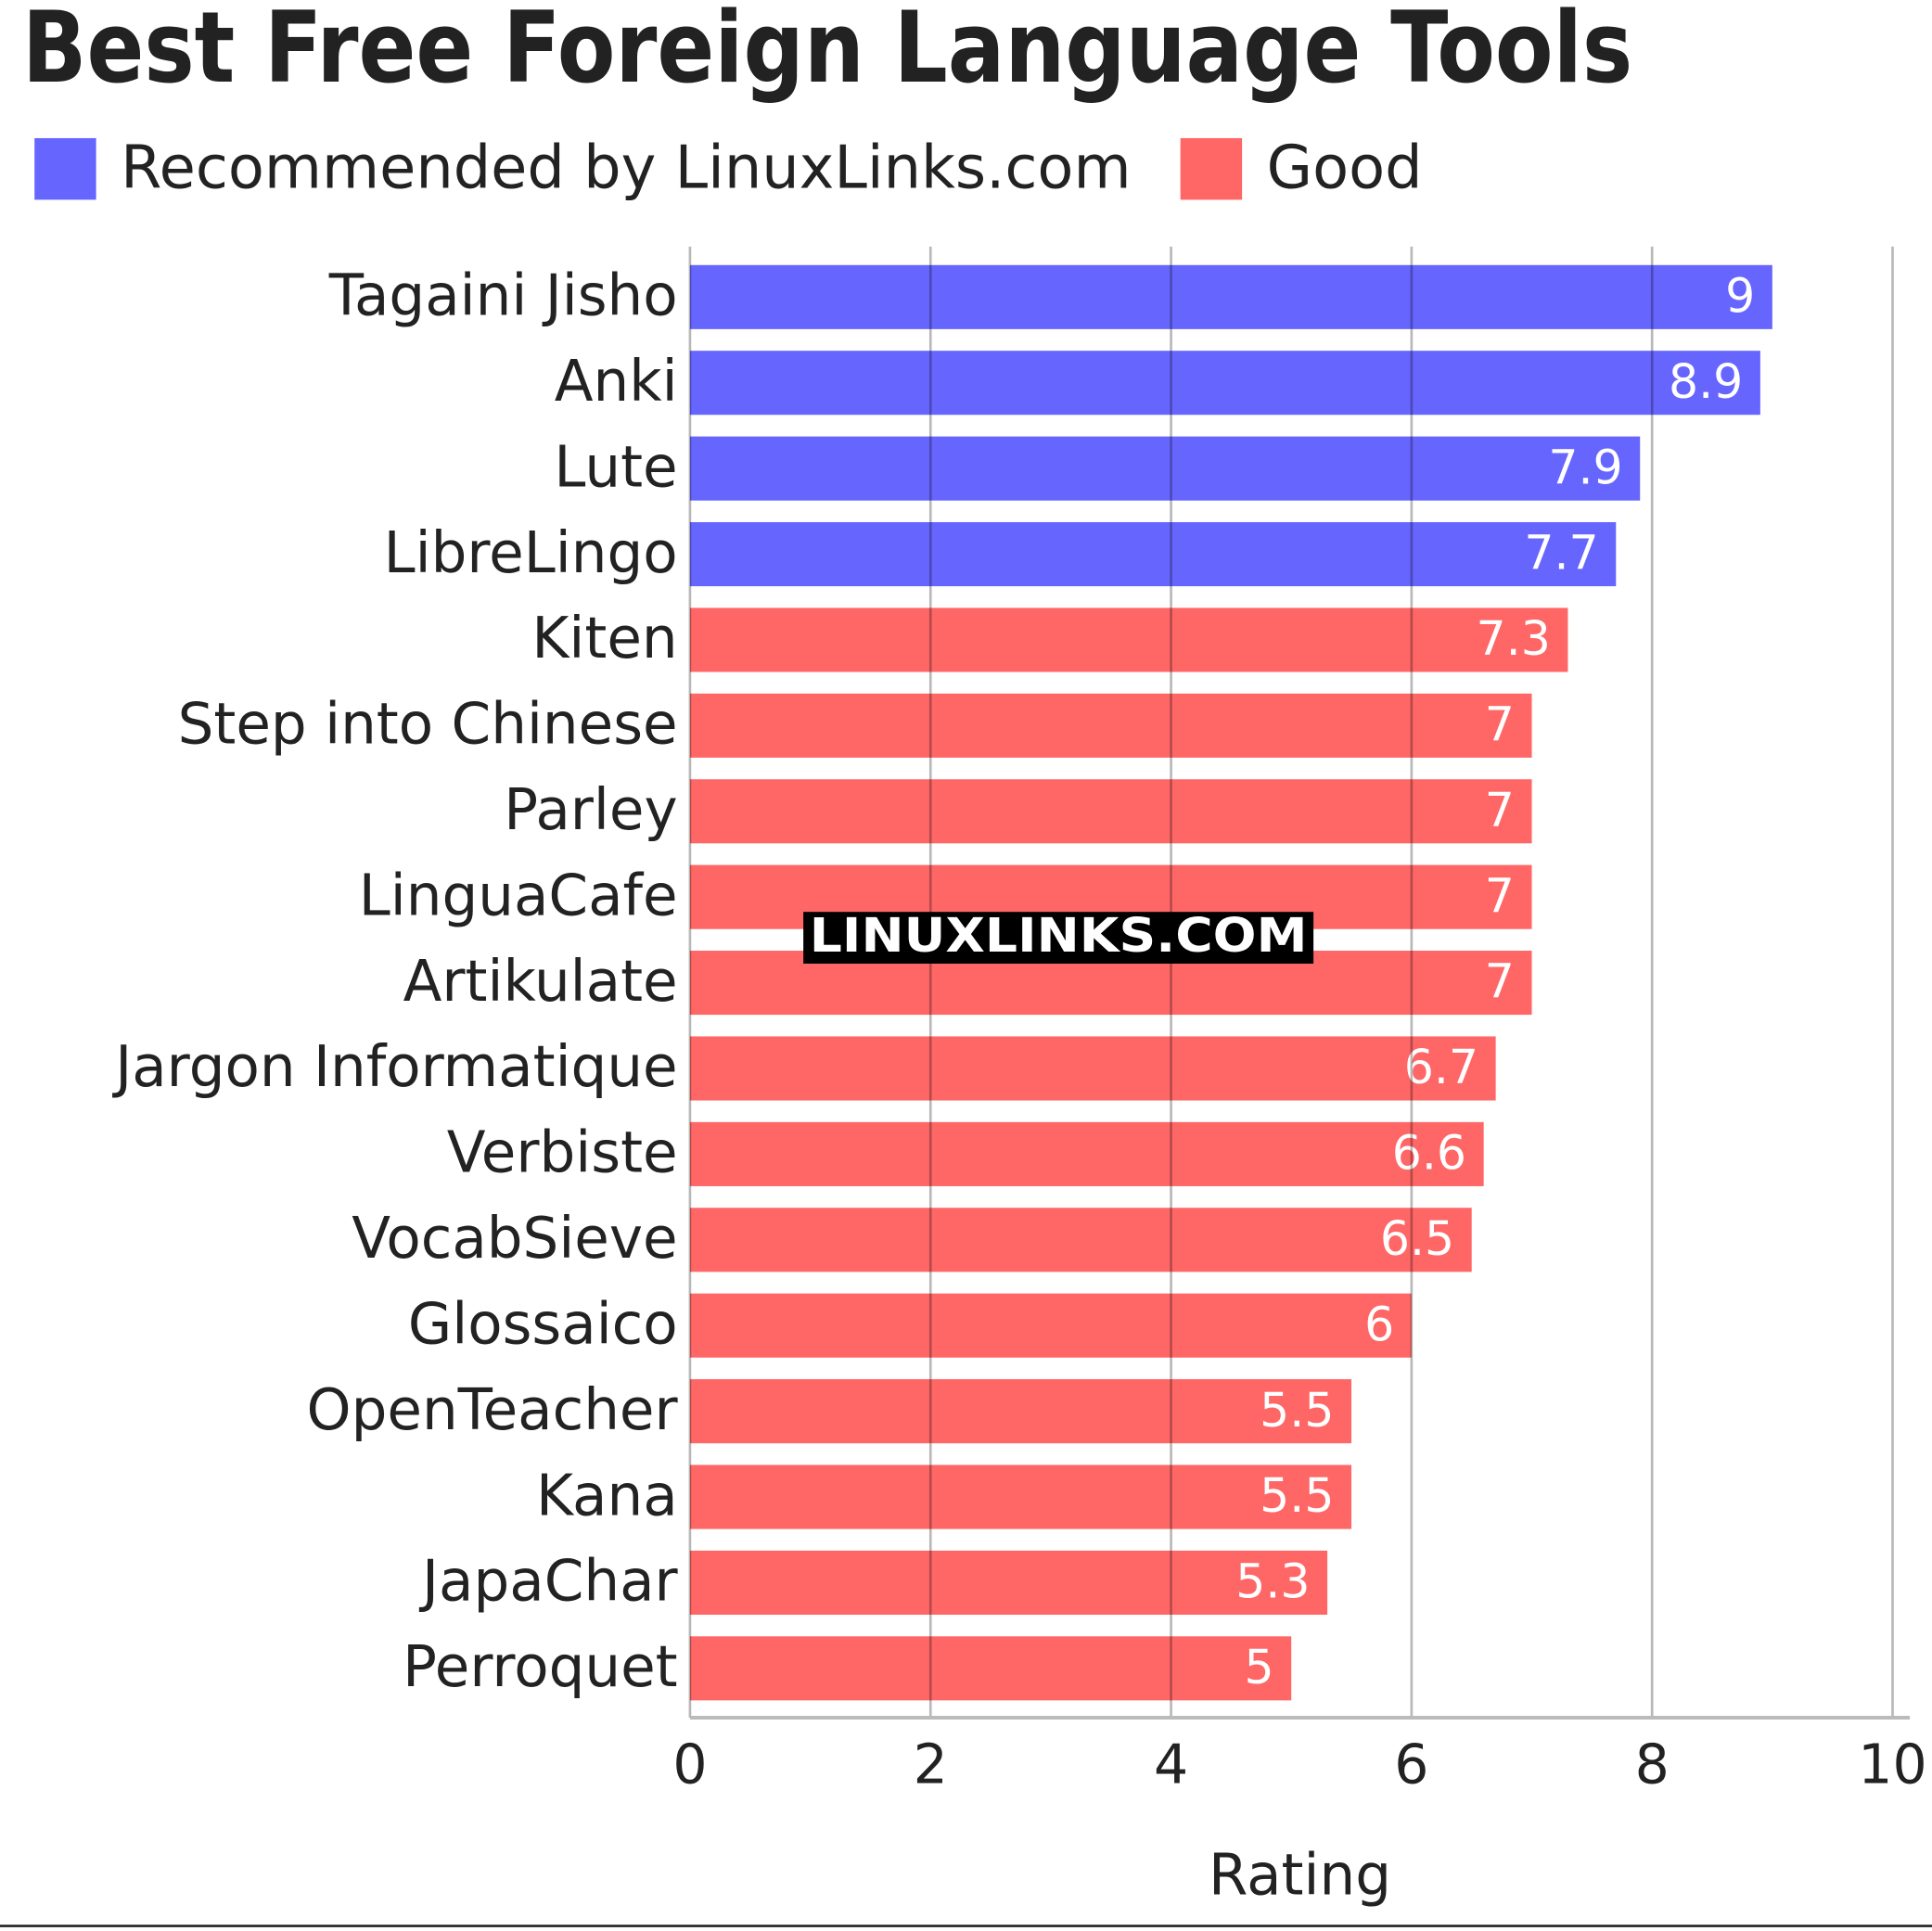 This screenshot has width=1932, height=1931. I want to click on value-label: 8.9, so click(1706, 381).